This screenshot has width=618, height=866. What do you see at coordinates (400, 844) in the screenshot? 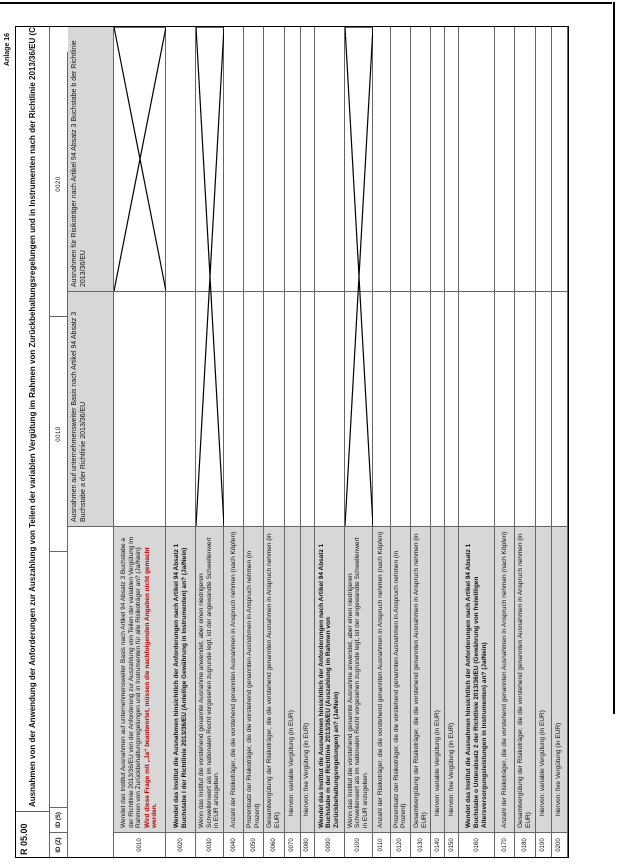
I see `row-id: 0120` at bounding box center [400, 844].